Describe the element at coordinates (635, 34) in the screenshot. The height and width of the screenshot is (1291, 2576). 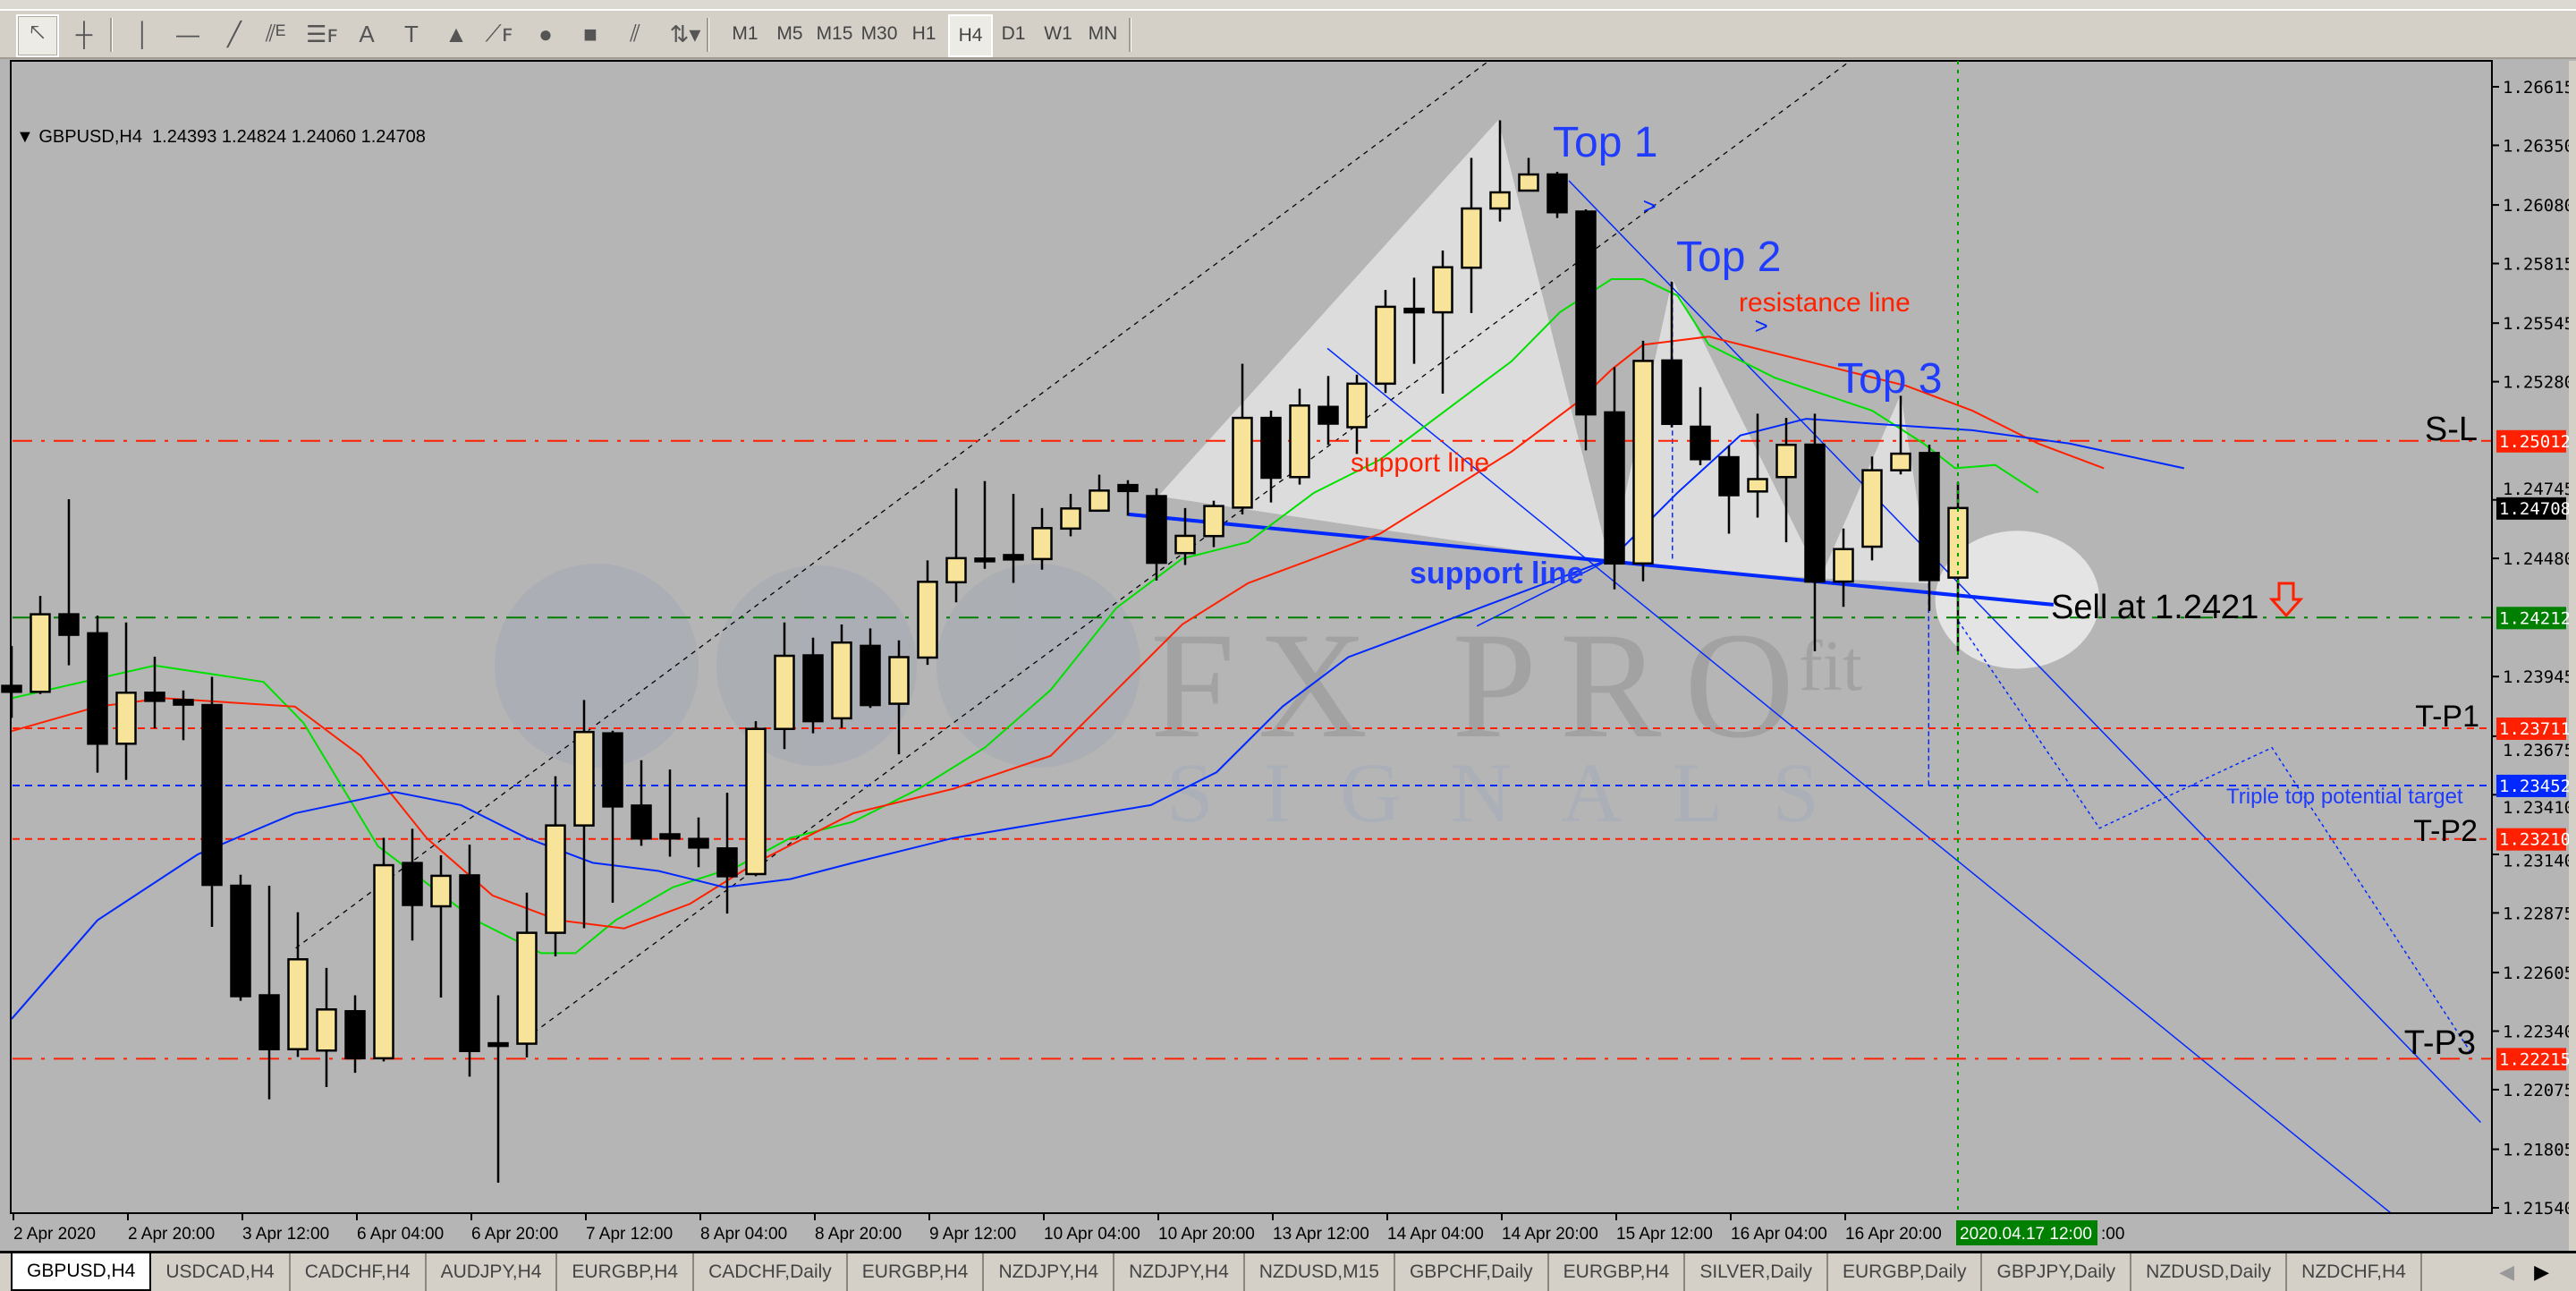
I see `parallel-lines-tool-button: ⫽` at that location.